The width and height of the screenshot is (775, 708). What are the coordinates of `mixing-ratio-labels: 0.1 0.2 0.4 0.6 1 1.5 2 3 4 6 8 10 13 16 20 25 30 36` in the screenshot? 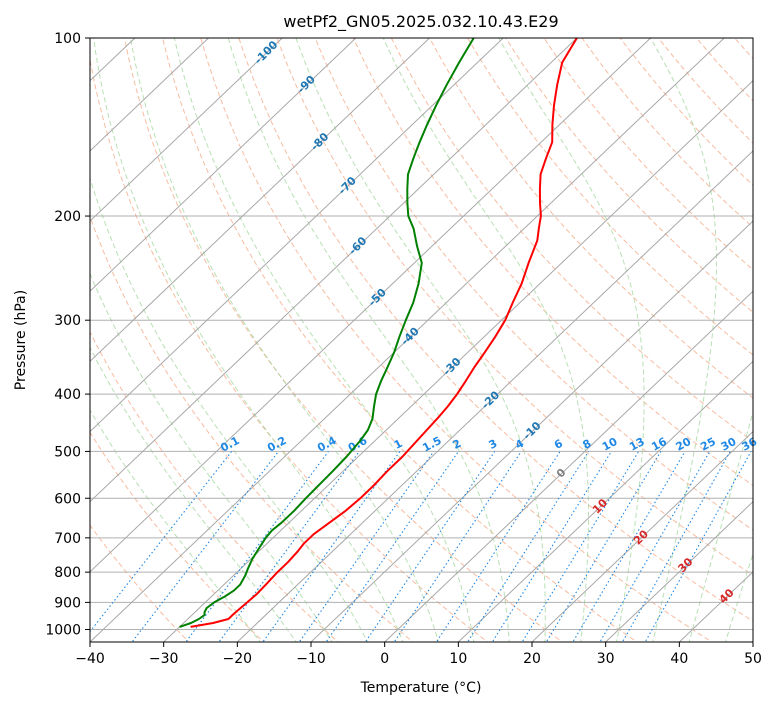 It's located at (488, 444).